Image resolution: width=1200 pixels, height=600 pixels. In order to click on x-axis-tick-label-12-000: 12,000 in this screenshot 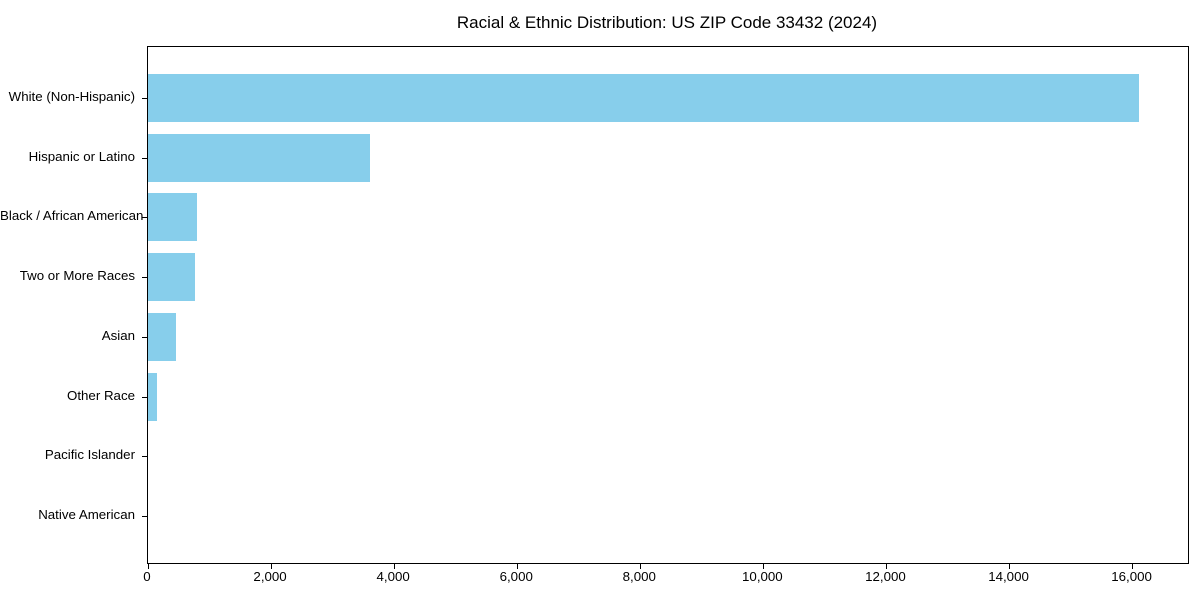, I will do `click(885, 576)`.